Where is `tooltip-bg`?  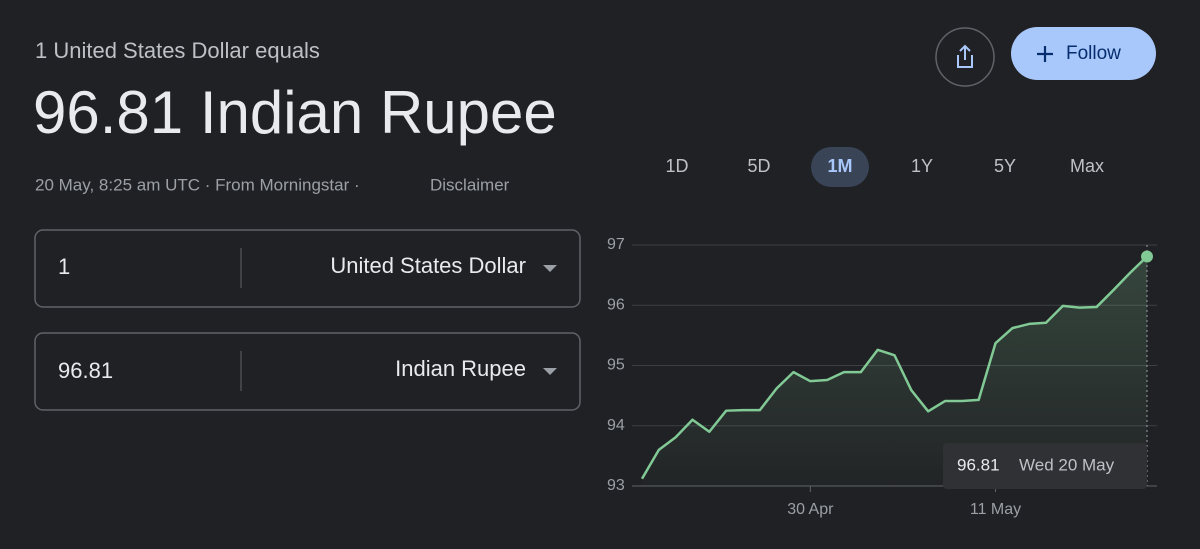
tooltip-bg is located at coordinates (1045, 466).